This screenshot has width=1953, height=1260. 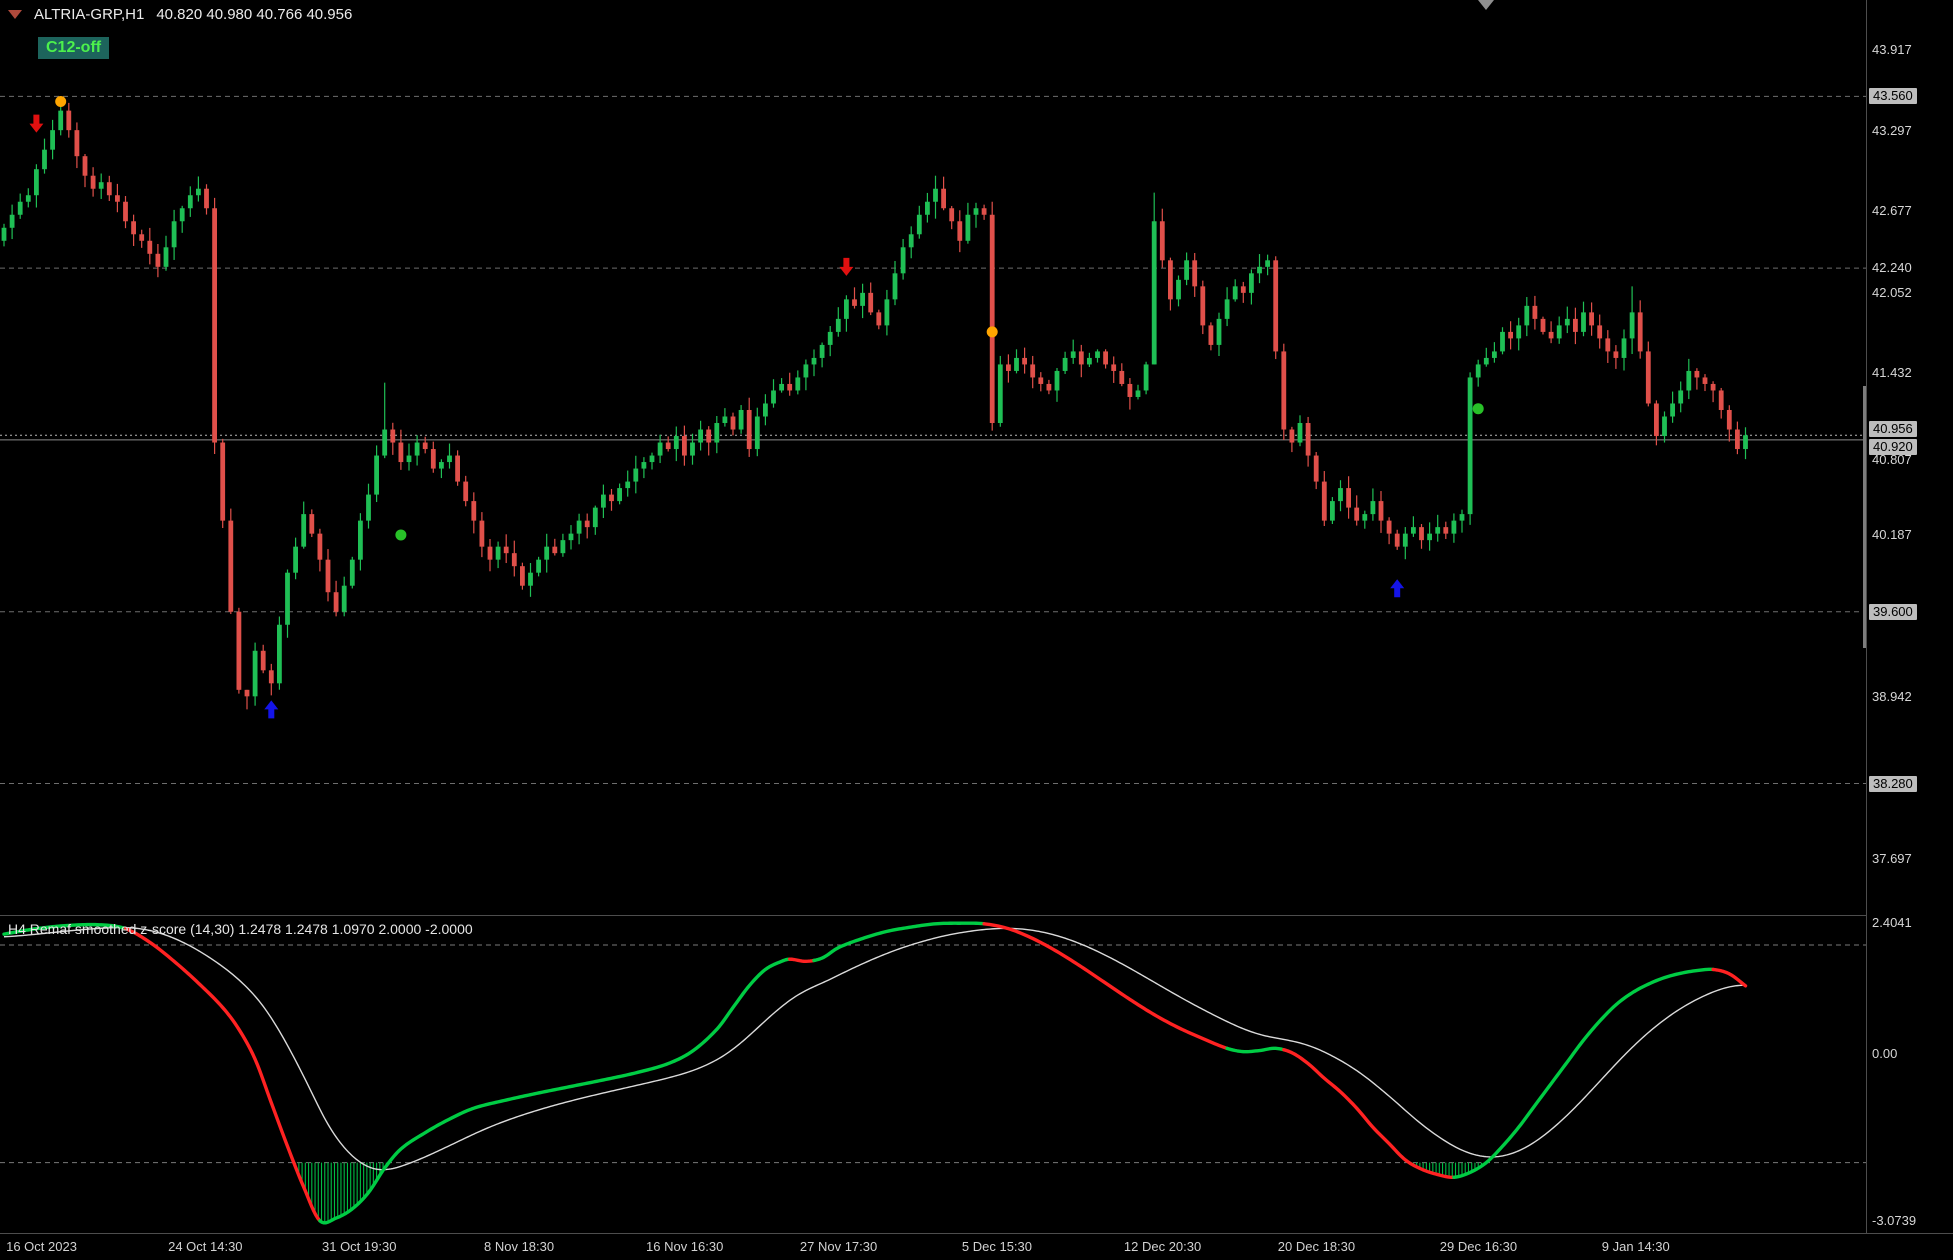 I want to click on scrollbar-thumb, so click(x=1864, y=517).